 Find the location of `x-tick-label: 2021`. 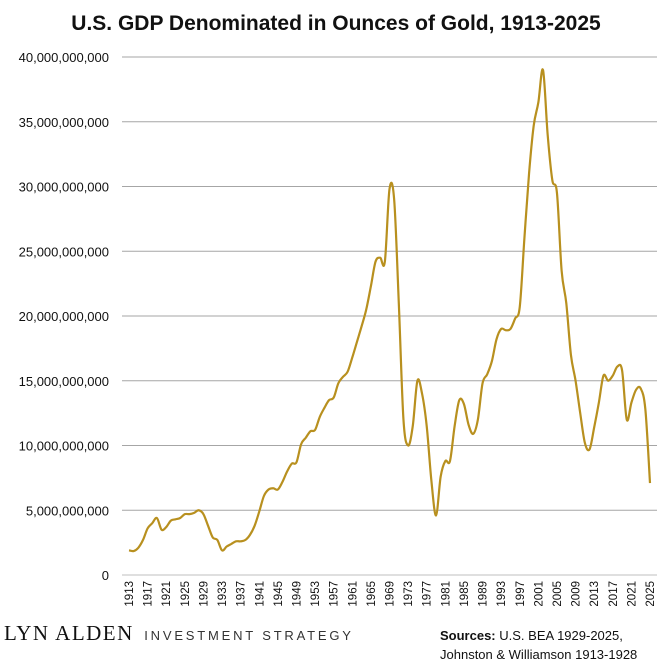

x-tick-label: 2021 is located at coordinates (632, 594).